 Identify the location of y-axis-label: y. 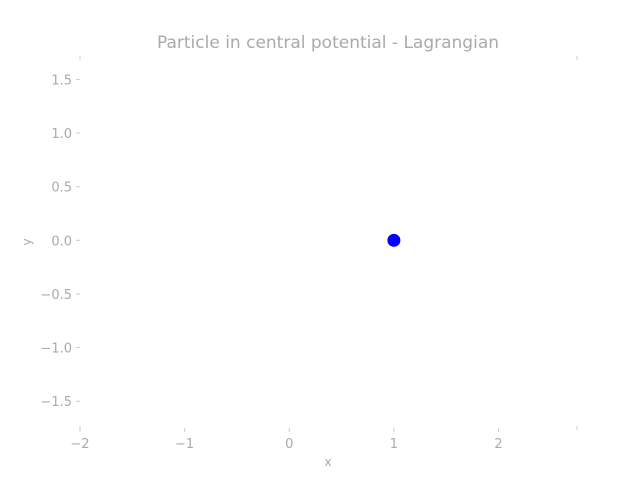
(27, 241).